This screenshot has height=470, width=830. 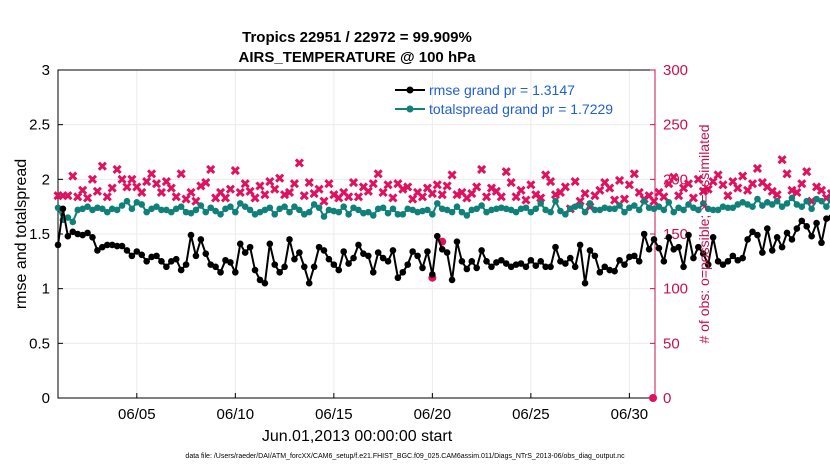 What do you see at coordinates (21, 234) in the screenshot?
I see `left-axis-label: rmse and totalspread` at bounding box center [21, 234].